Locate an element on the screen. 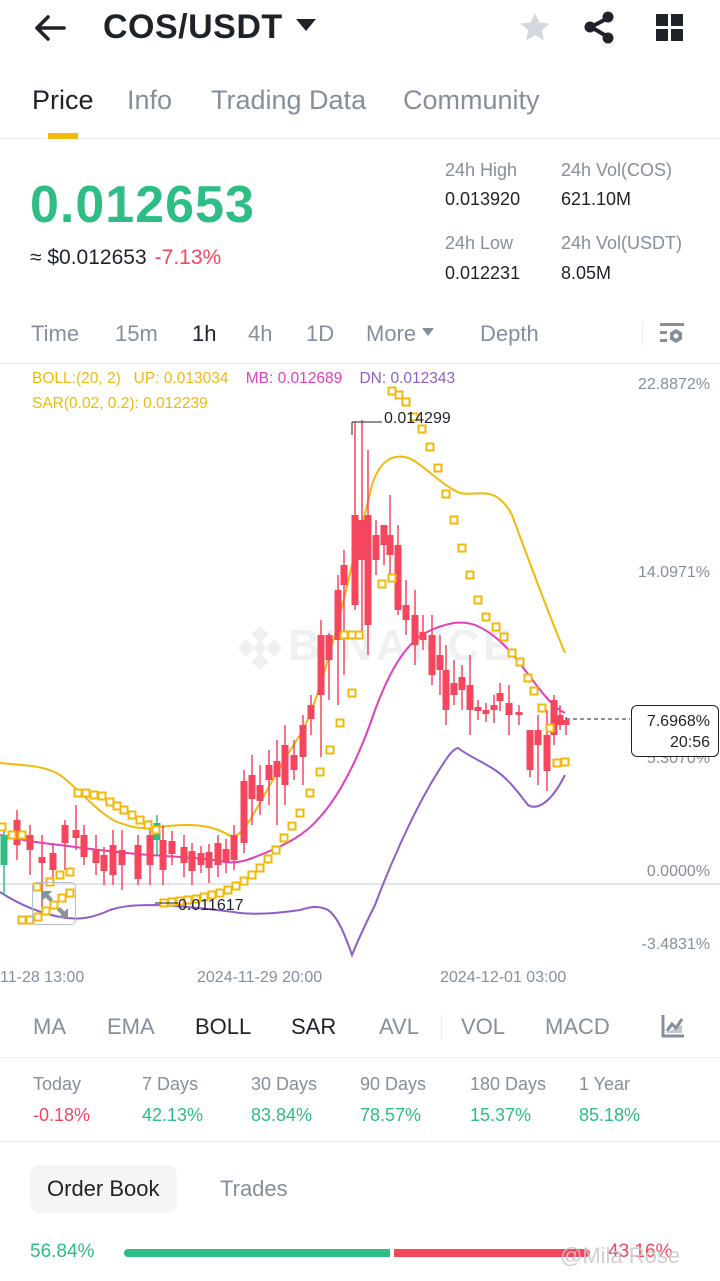 This screenshot has width=720, height=1281. perf-label: 30 Days is located at coordinates (284, 1084).